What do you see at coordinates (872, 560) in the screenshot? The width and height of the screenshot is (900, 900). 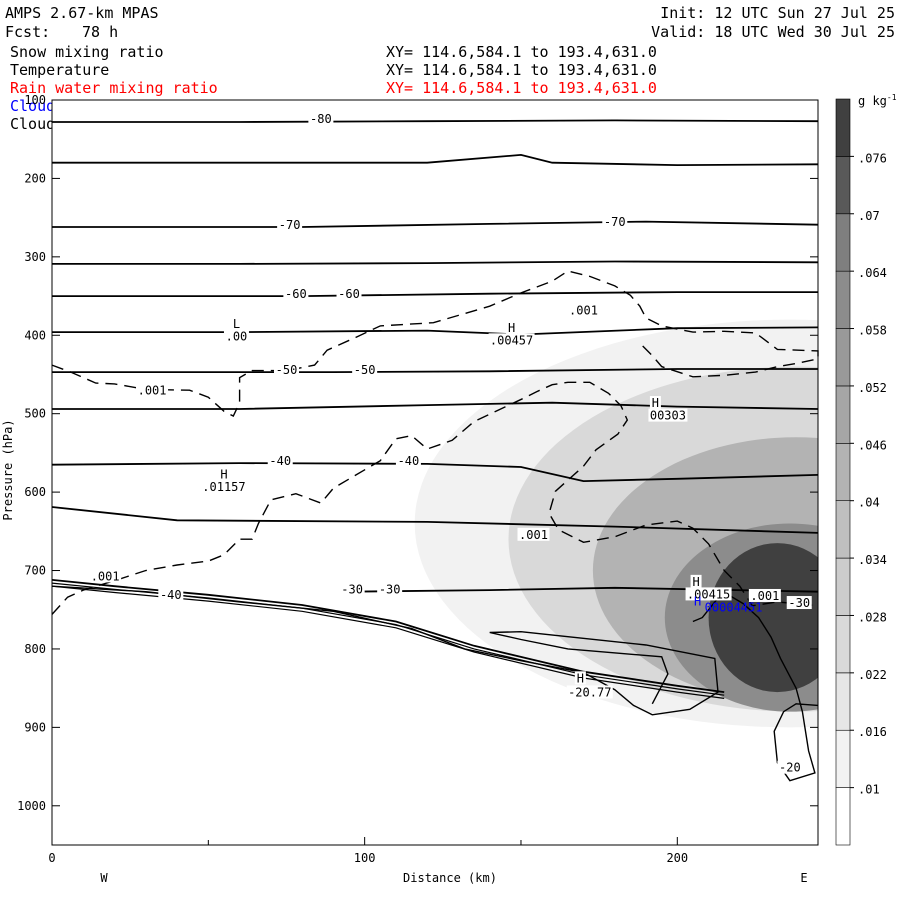 I see `colorbar-tick-label: .034` at bounding box center [872, 560].